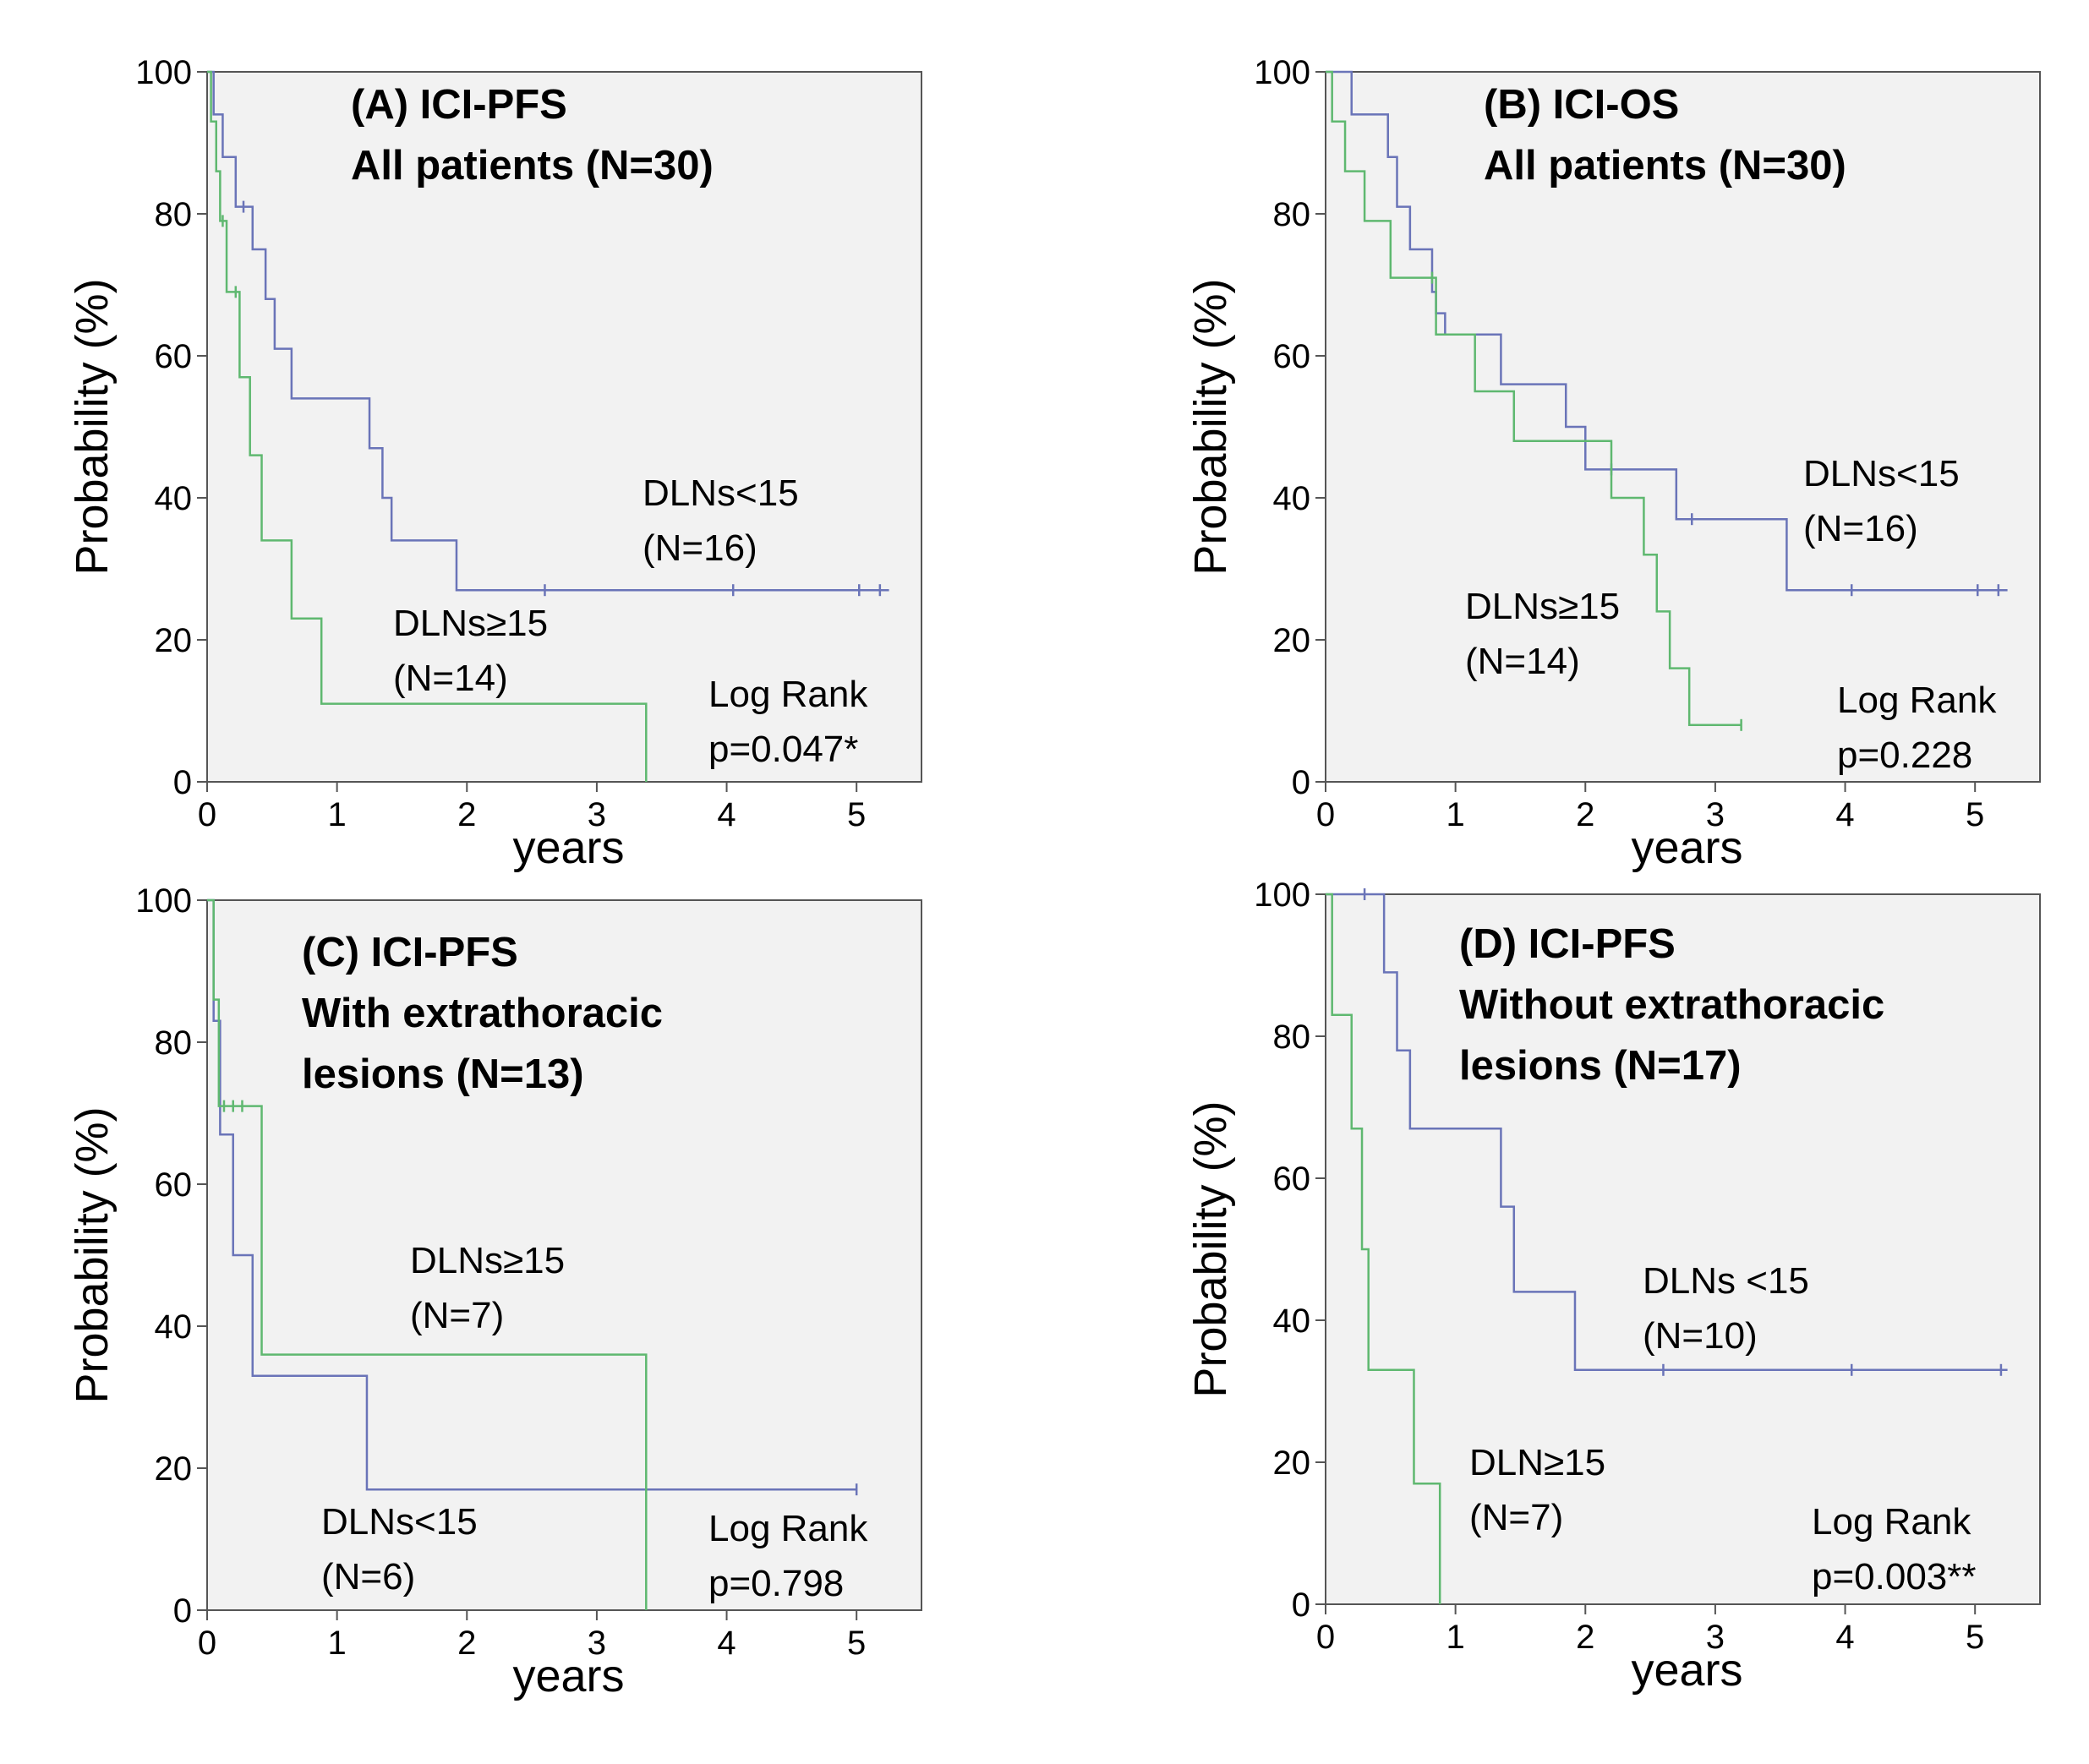 This screenshot has width=2089, height=1764. Describe the element at coordinates (1726, 1281) in the screenshot. I see `series-label-d-blue-line-1: DLNs <15` at that location.